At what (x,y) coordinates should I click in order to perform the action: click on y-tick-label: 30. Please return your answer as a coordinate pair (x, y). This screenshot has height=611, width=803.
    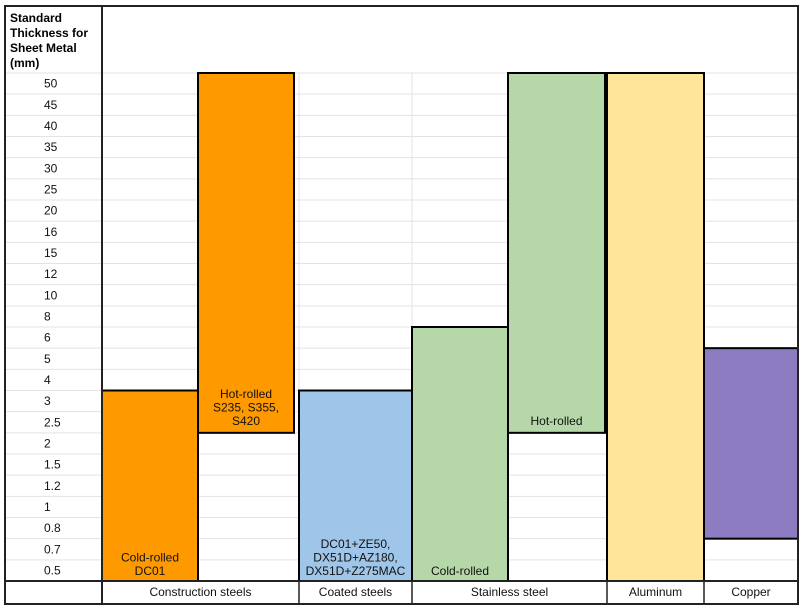
    Looking at the image, I should click on (51, 168).